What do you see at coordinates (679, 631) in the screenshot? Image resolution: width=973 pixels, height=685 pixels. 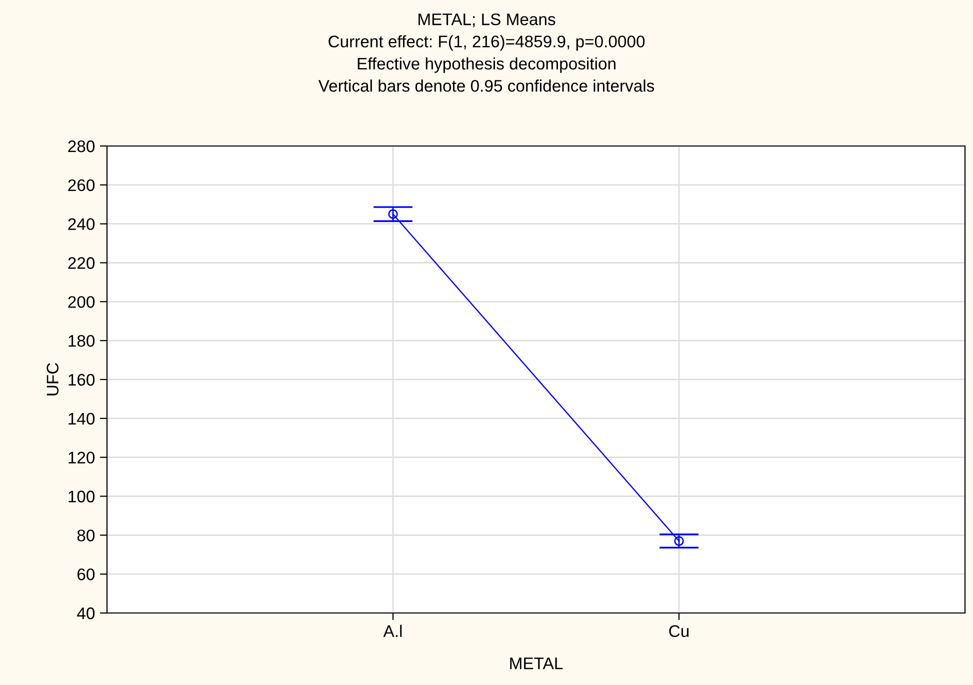 I see `x-tick-label: Cu` at bounding box center [679, 631].